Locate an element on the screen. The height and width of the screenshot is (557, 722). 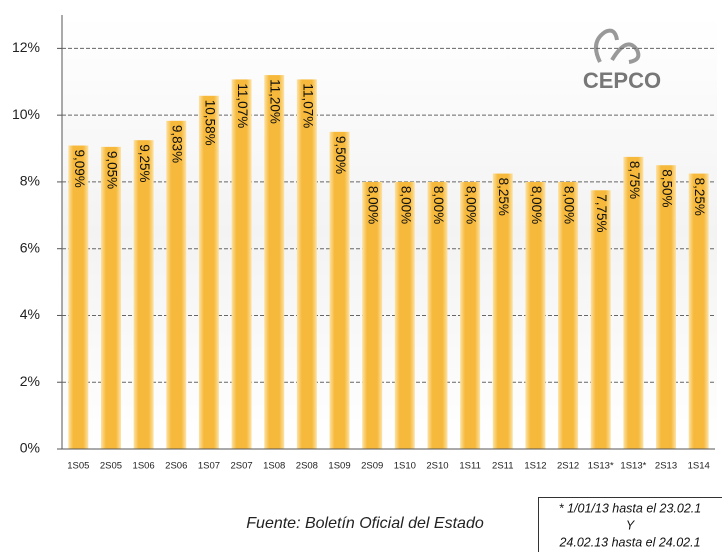
x-tick-label: 1S08 is located at coordinates (274, 466).